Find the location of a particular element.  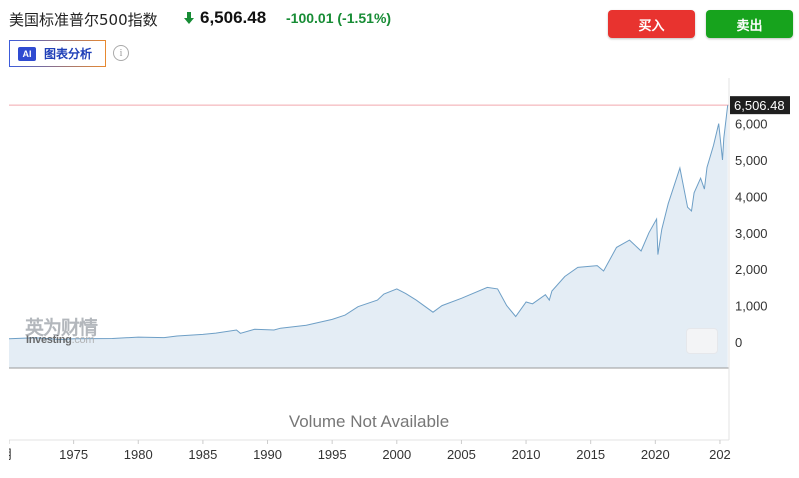

x-tick-label: 2000 is located at coordinates (396, 454).